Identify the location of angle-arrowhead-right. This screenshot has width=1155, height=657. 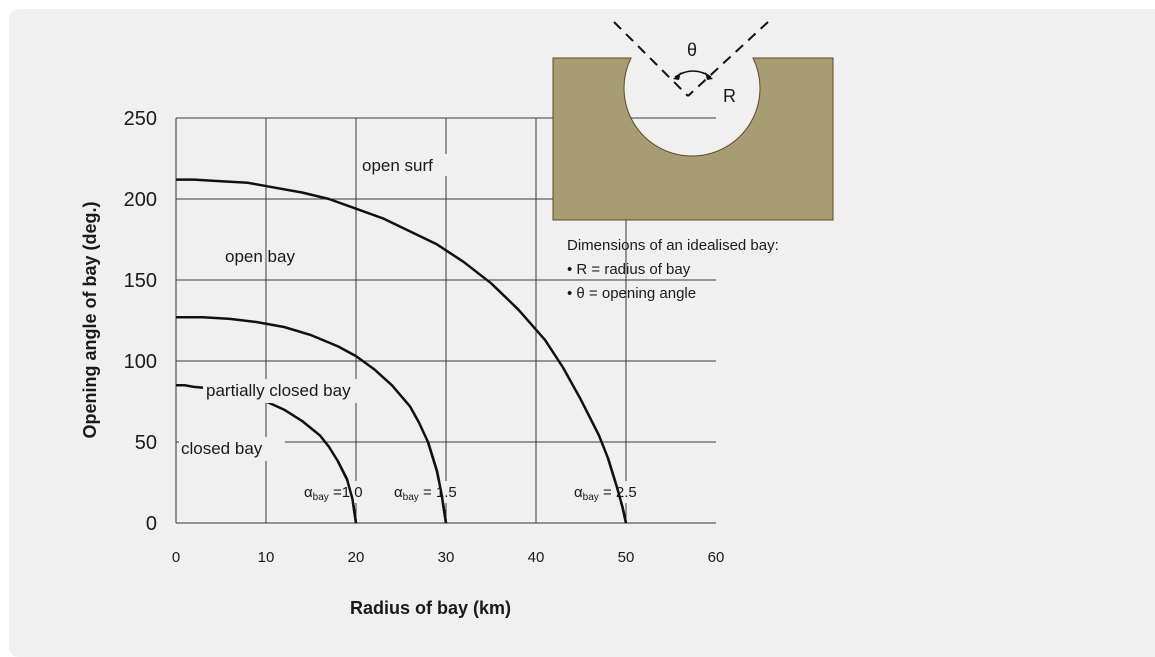
(709, 76).